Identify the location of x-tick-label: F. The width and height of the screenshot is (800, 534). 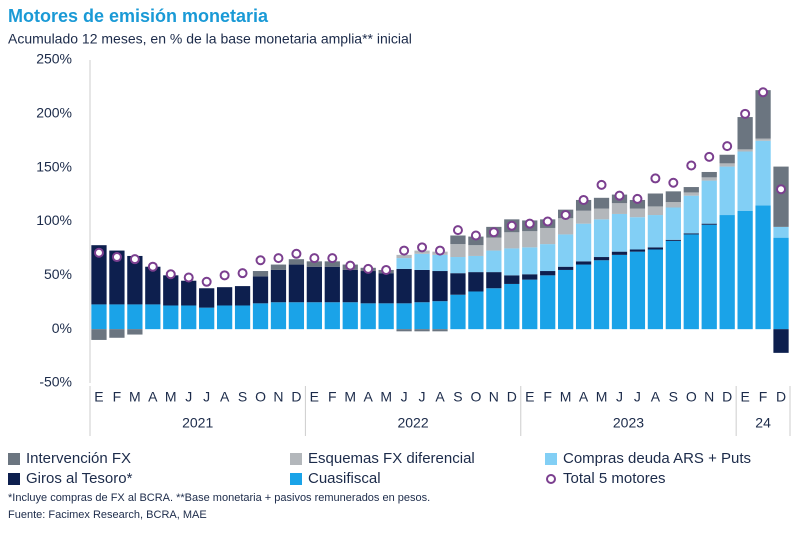
(117, 397).